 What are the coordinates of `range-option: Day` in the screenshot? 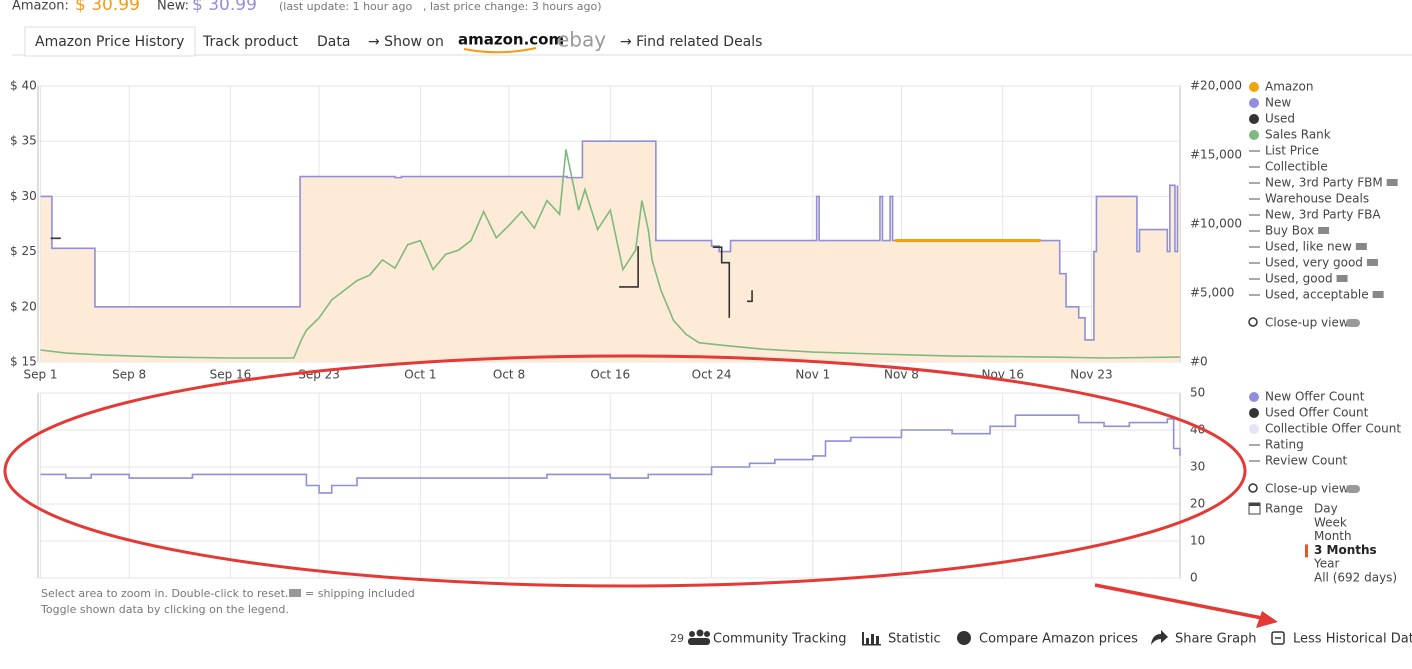 It's located at (1326, 509).